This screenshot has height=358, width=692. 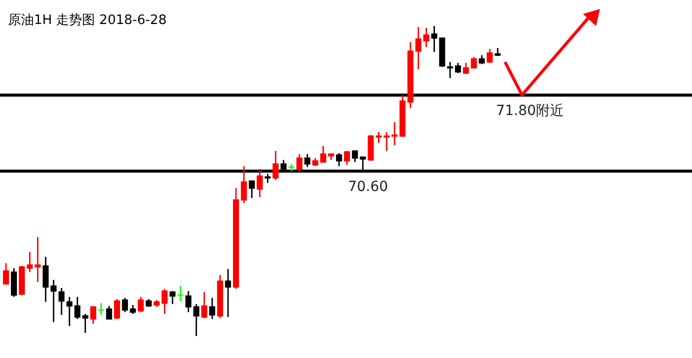 What do you see at coordinates (87, 20) in the screenshot?
I see `chart-title: 原油1H 走势图 2018-6-28` at bounding box center [87, 20].